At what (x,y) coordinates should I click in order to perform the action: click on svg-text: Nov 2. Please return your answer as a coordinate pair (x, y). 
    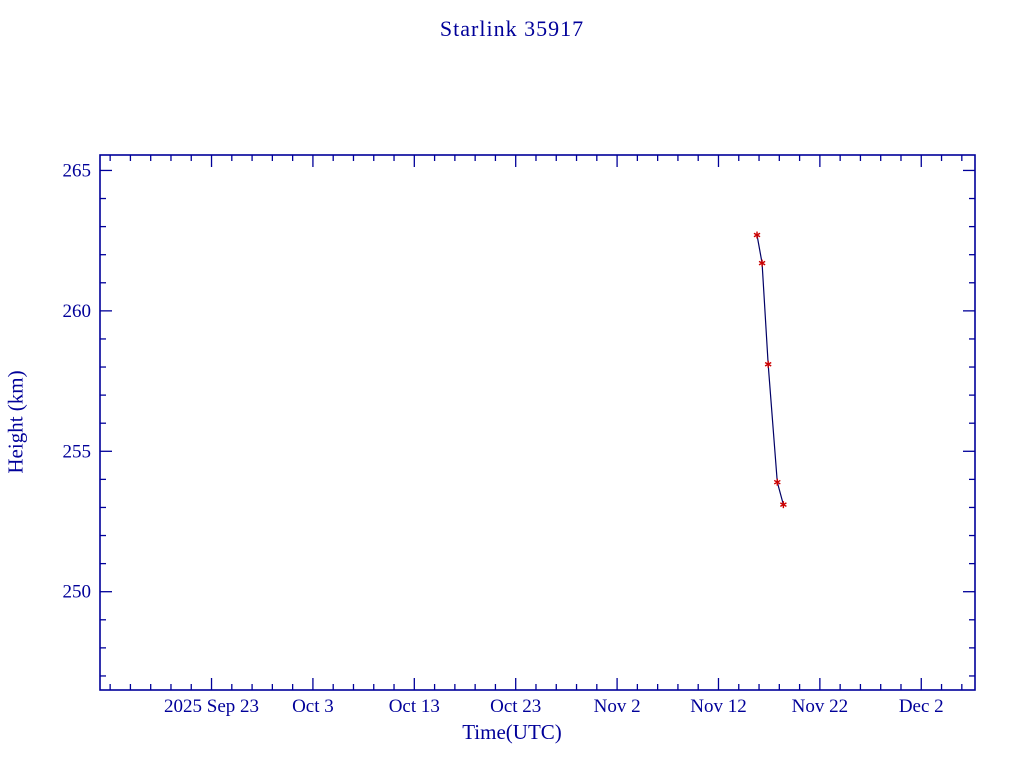
    Looking at the image, I should click on (617, 706).